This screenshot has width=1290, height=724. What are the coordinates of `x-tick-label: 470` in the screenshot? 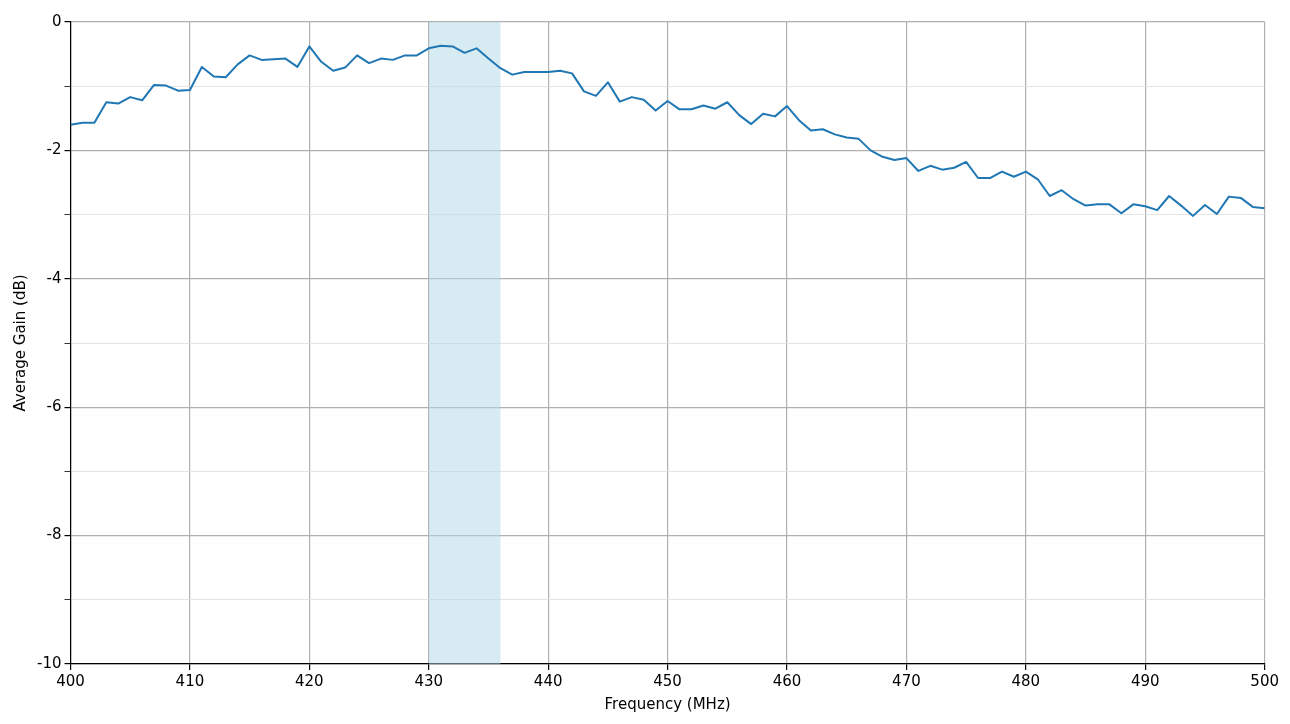 It's located at (906, 680).